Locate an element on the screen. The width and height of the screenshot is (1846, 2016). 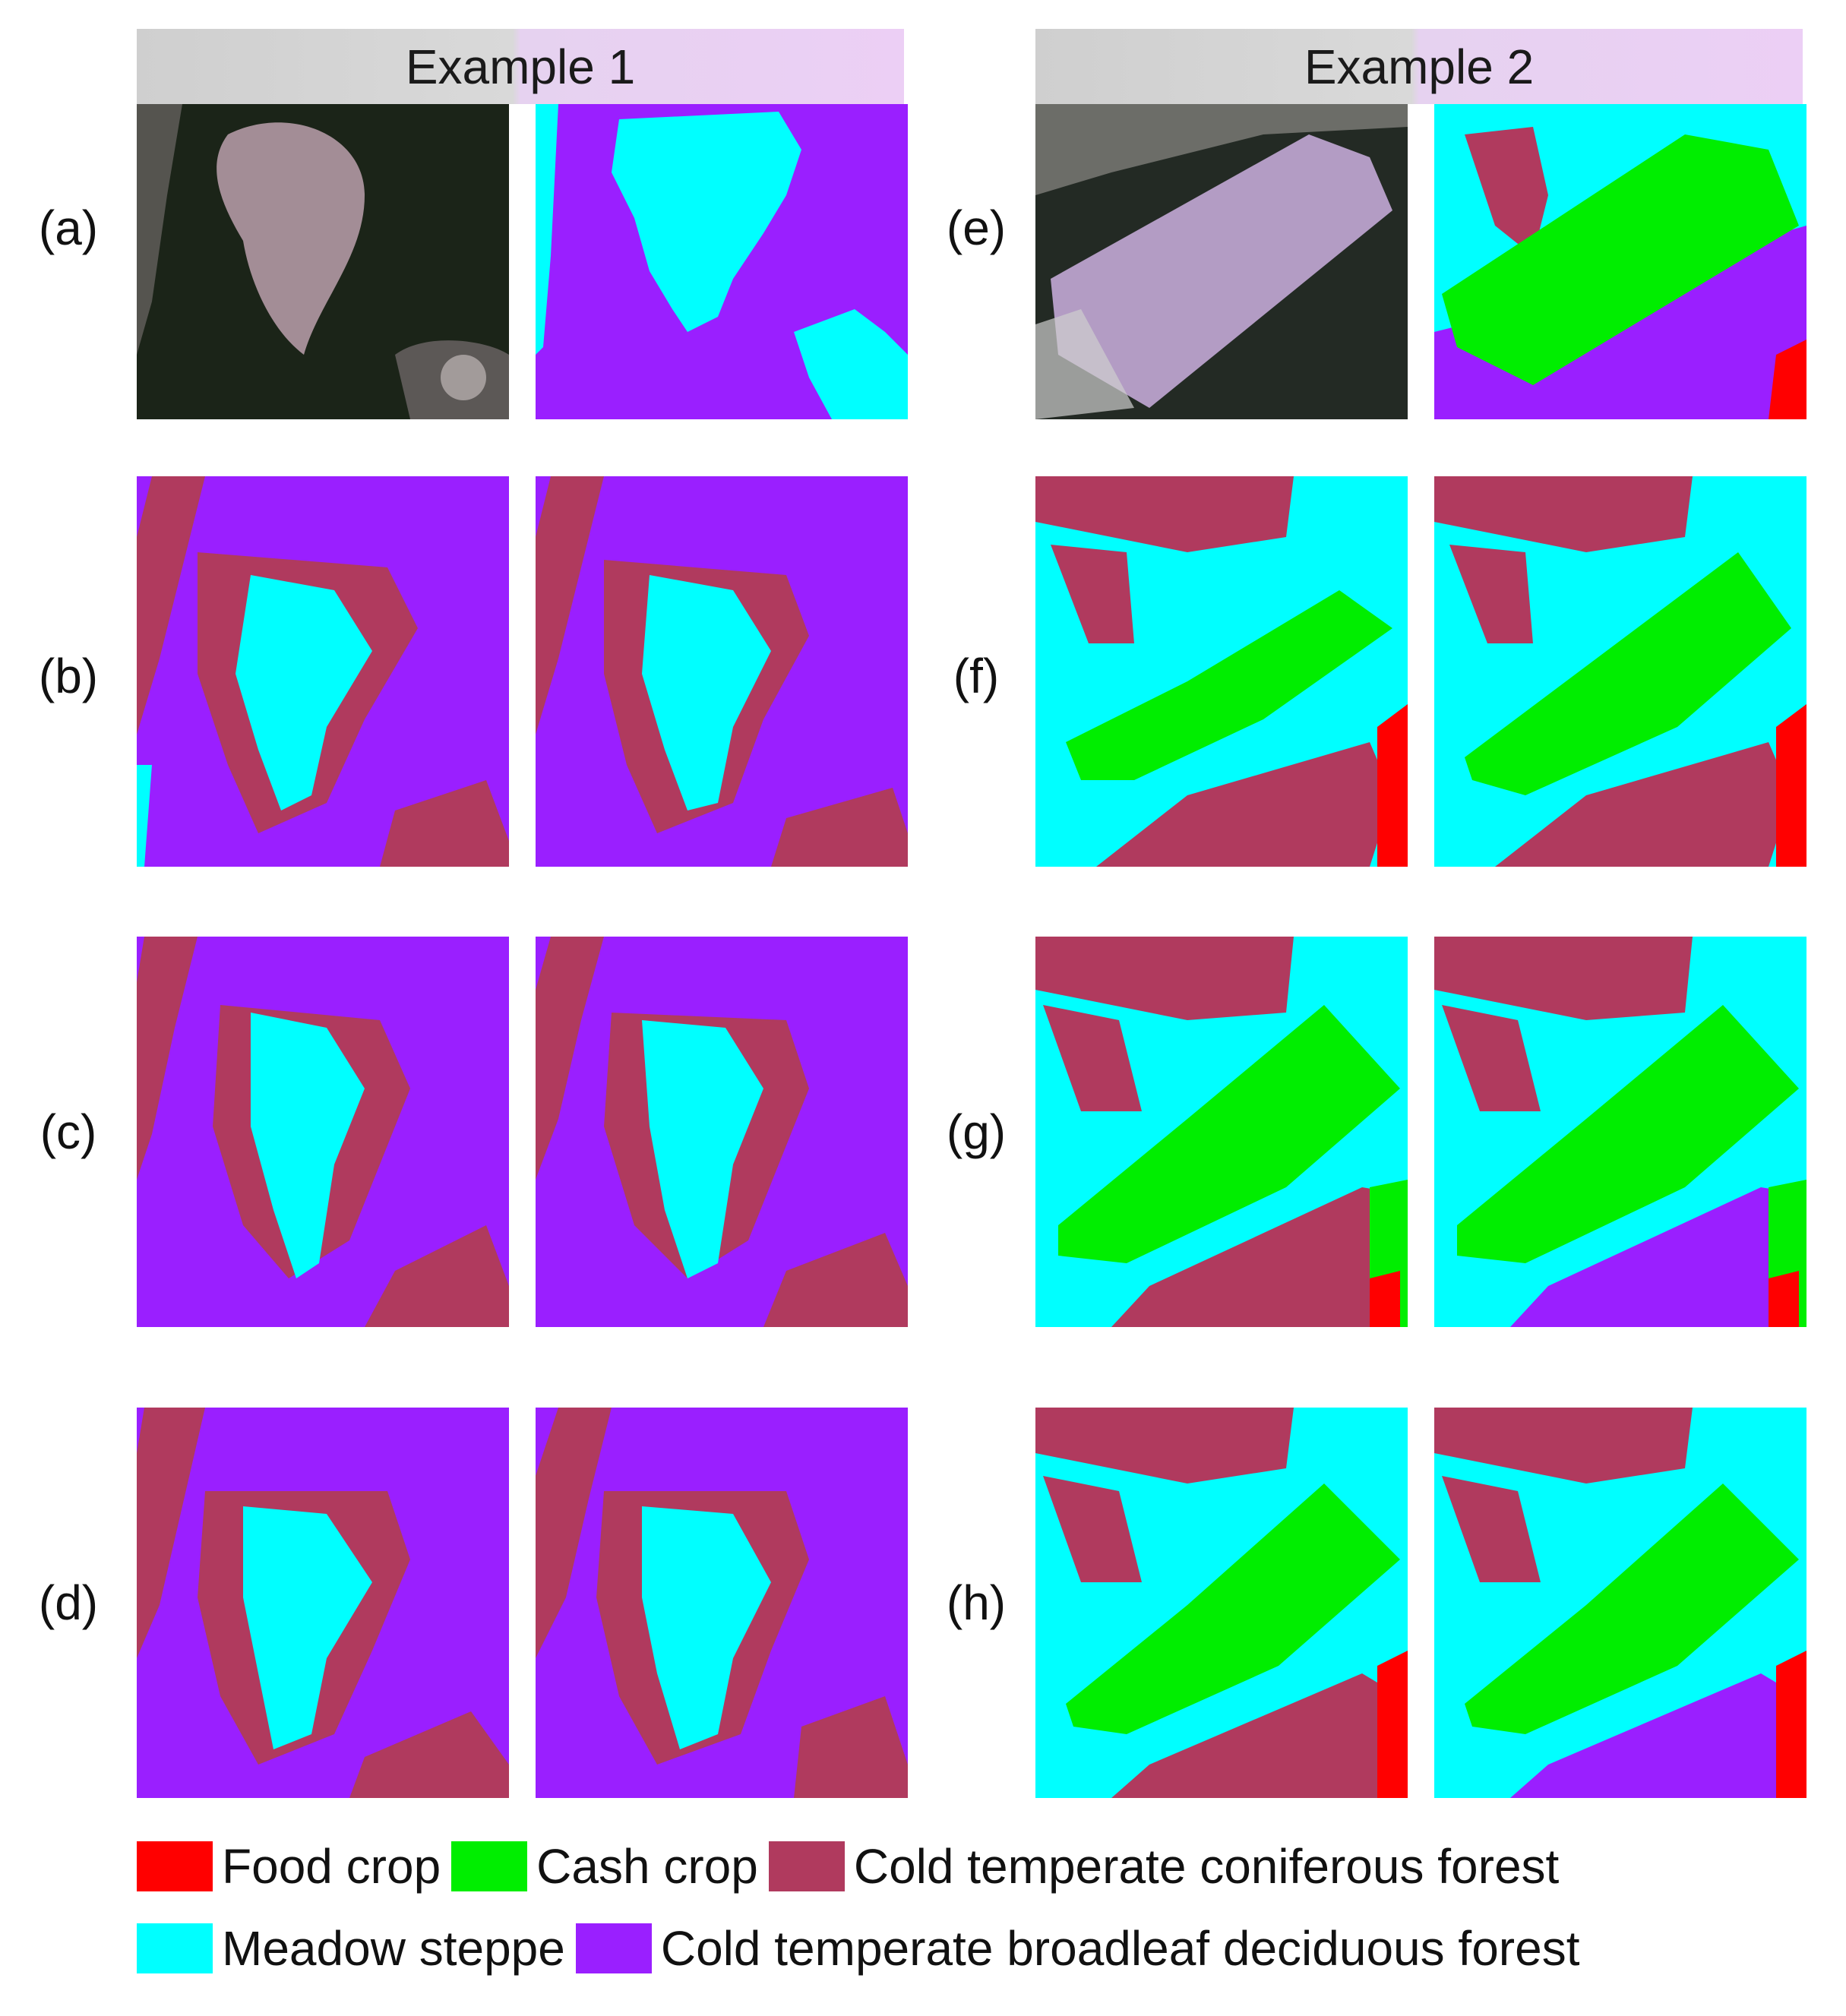
classification-map-d-example-1-right is located at coordinates (722, 1603).